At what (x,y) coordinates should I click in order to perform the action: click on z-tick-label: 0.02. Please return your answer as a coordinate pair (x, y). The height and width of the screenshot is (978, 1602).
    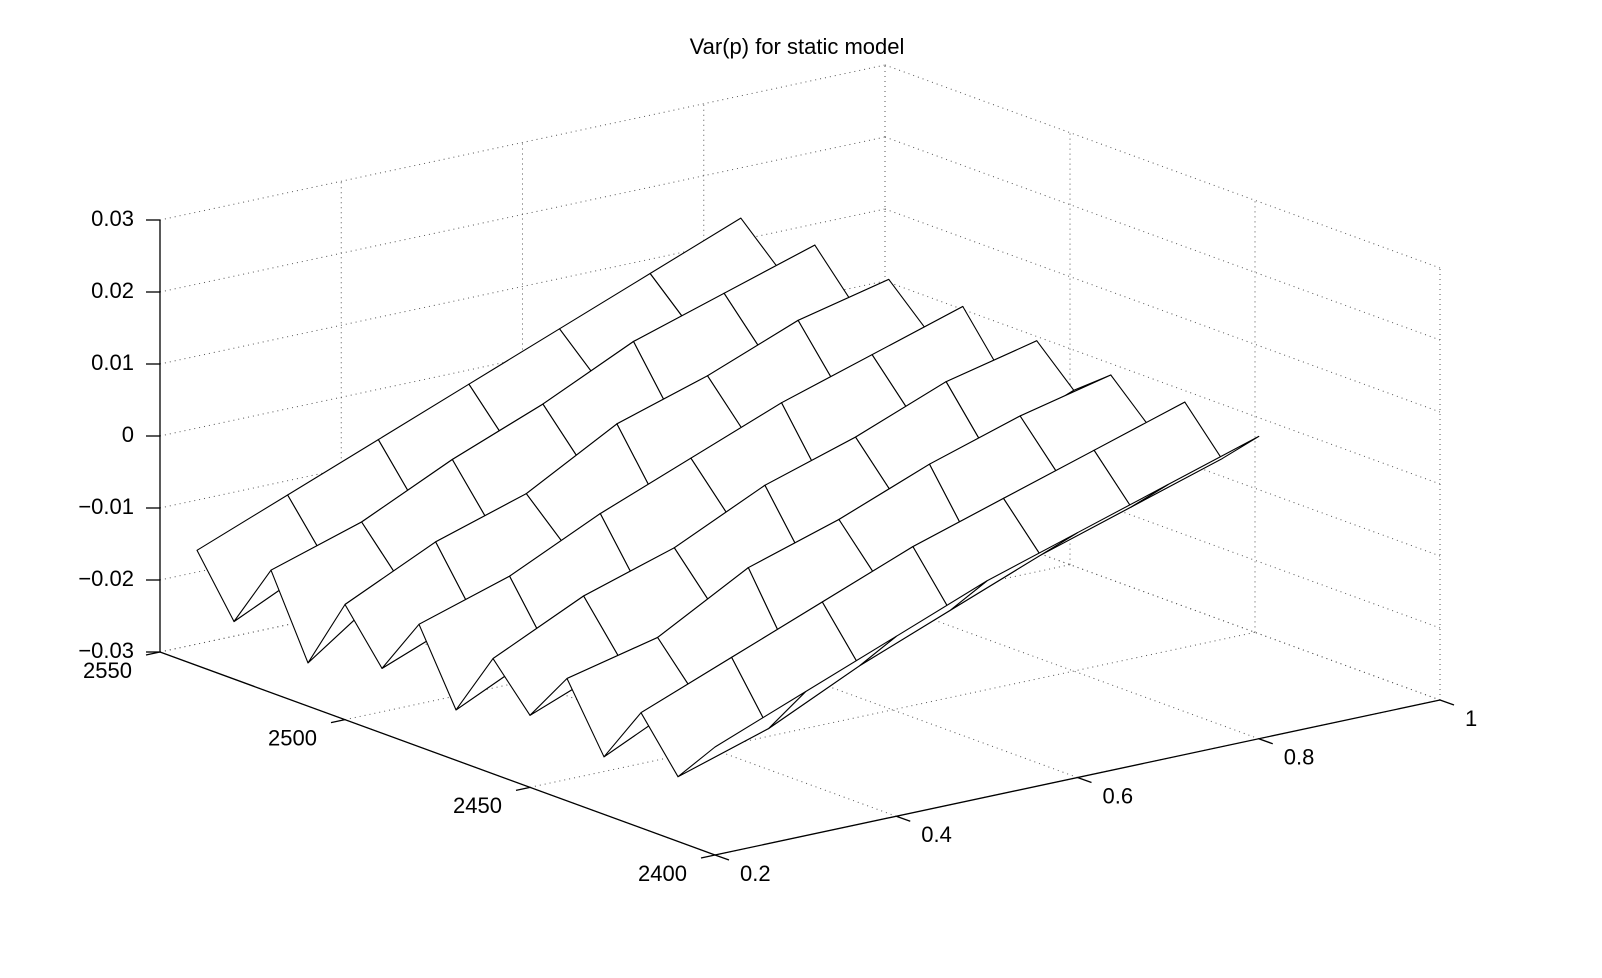
    Looking at the image, I should click on (112, 290).